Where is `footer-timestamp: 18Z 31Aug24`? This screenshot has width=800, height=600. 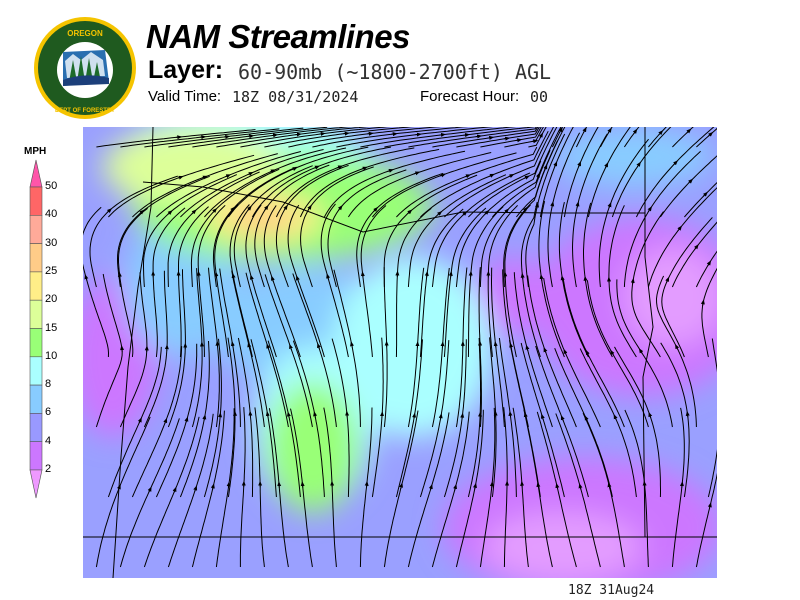
footer-timestamp: 18Z 31Aug24 is located at coordinates (611, 590).